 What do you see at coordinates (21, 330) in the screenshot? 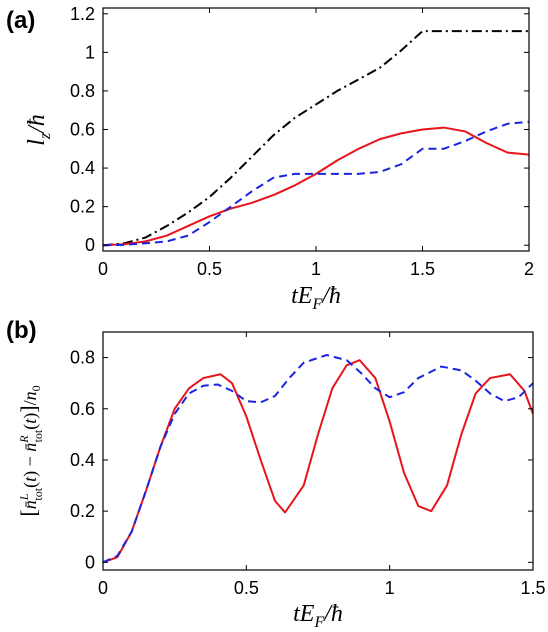
I see `panel-b-label: (b)` at bounding box center [21, 330].